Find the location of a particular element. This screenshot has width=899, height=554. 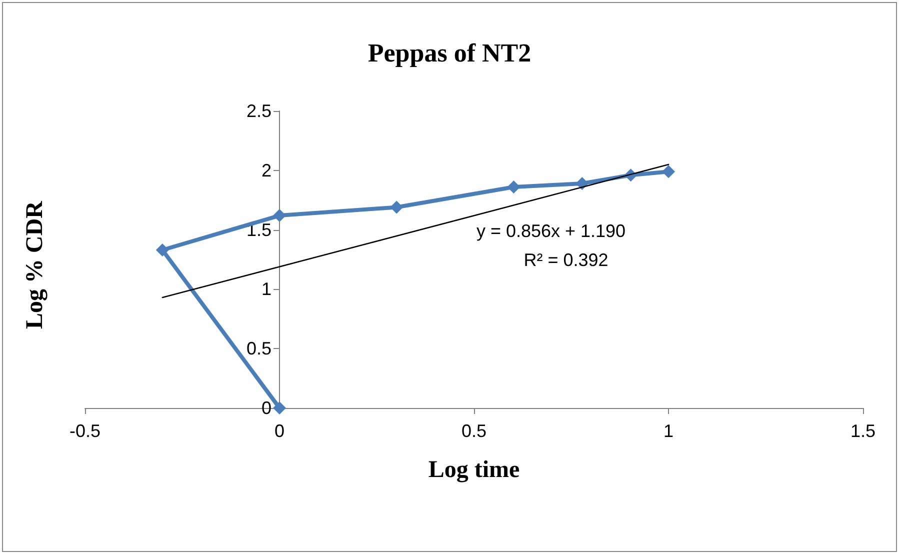

x-tick-label: 0 is located at coordinates (279, 431).